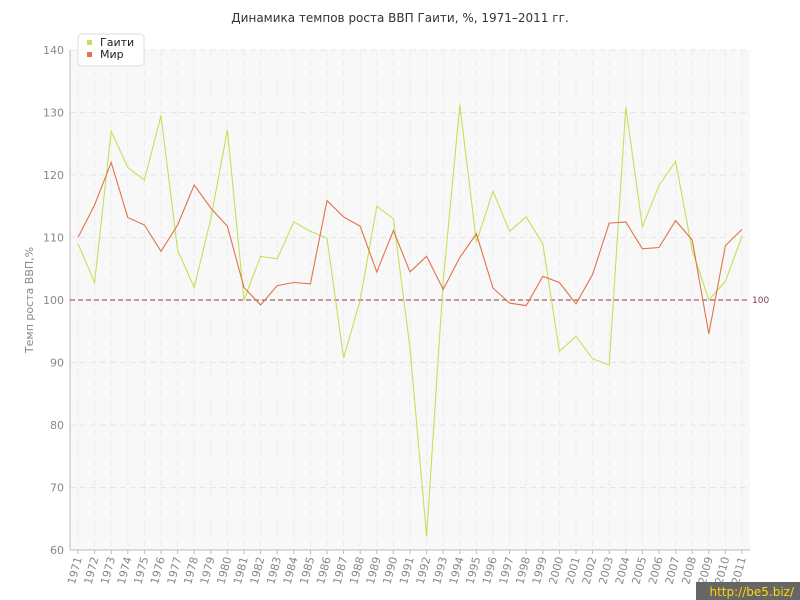  Describe the element at coordinates (89, 42) in the screenshot. I see `legend-swatch-haiti` at that location.